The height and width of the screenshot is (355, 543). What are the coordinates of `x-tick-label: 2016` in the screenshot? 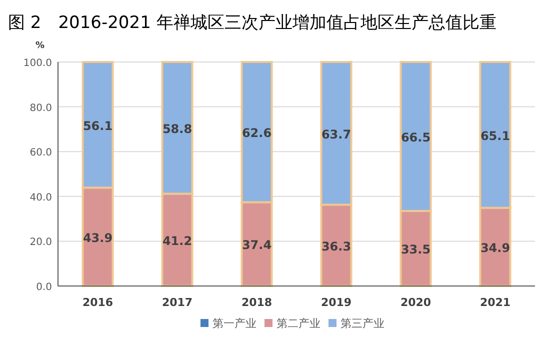 It's located at (98, 302).